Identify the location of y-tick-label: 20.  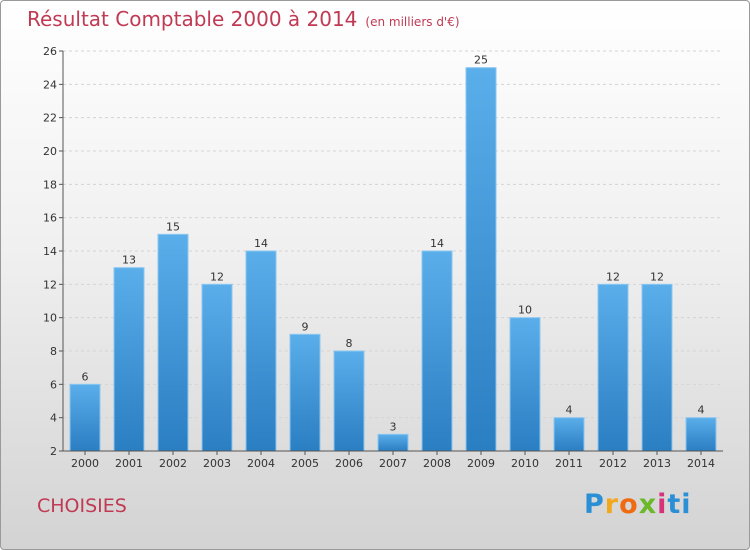
(50, 151).